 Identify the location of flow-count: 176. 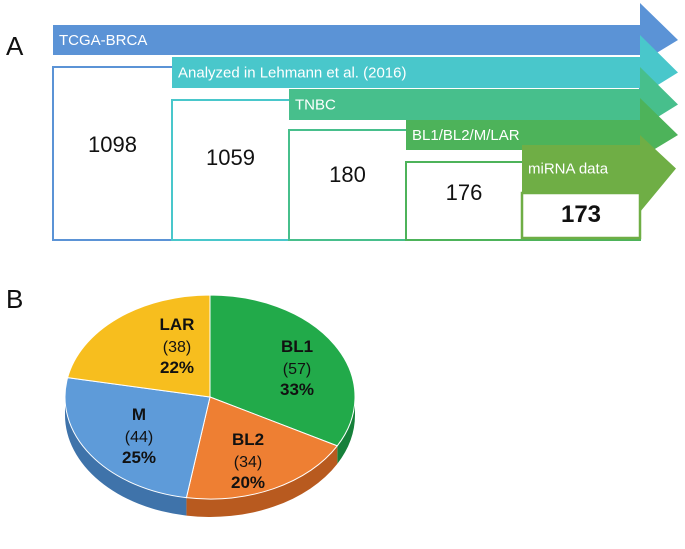
(464, 192).